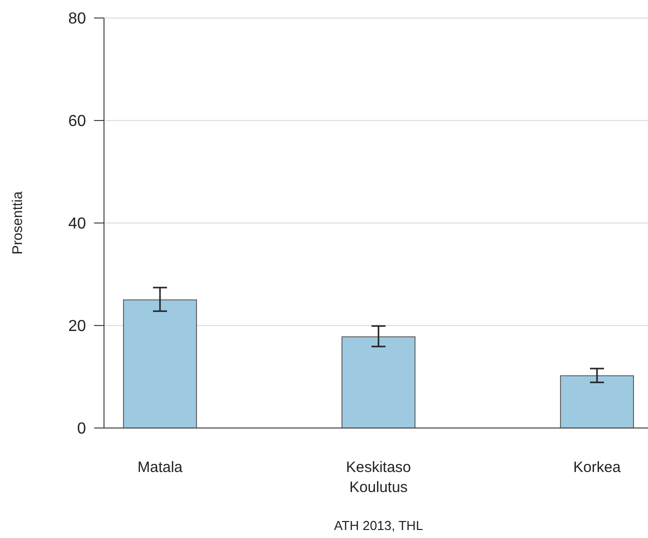  What do you see at coordinates (77, 19) in the screenshot?
I see `y-tick-label: 80` at bounding box center [77, 19].